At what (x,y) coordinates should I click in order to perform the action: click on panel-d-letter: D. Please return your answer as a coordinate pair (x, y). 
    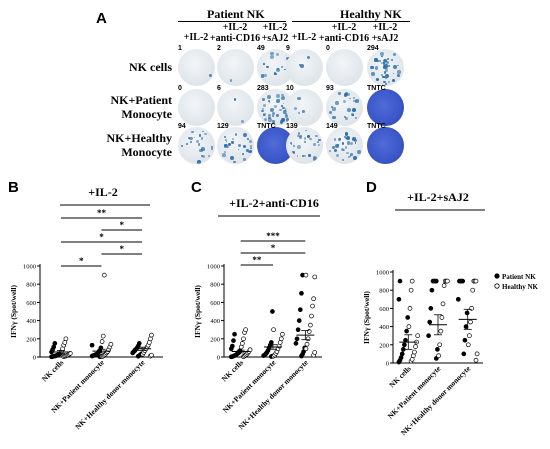
    Looking at the image, I should click on (371, 187).